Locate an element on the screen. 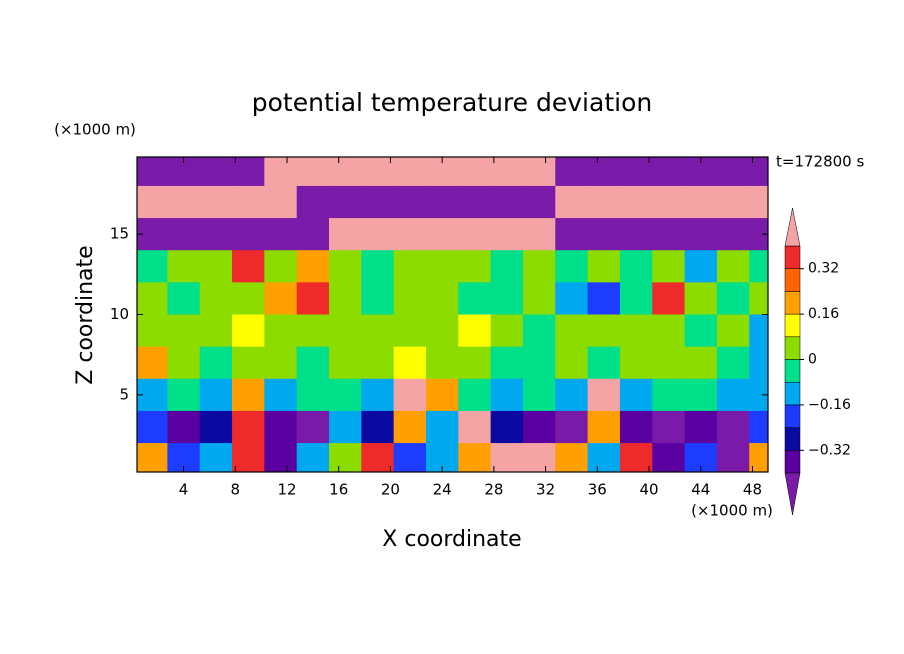 The height and width of the screenshot is (654, 904). y-unit: (×1000 m) is located at coordinates (95, 130).